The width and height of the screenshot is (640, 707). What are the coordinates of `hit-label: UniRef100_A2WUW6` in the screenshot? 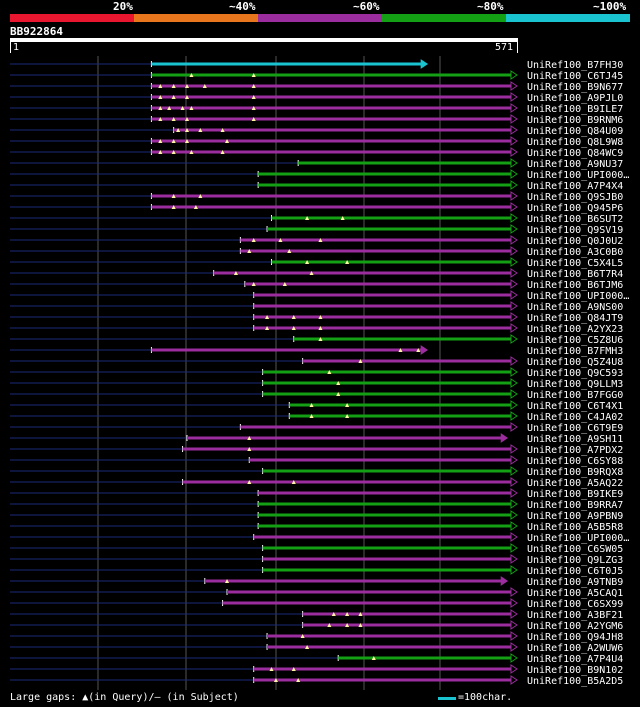 It's located at (575, 648).